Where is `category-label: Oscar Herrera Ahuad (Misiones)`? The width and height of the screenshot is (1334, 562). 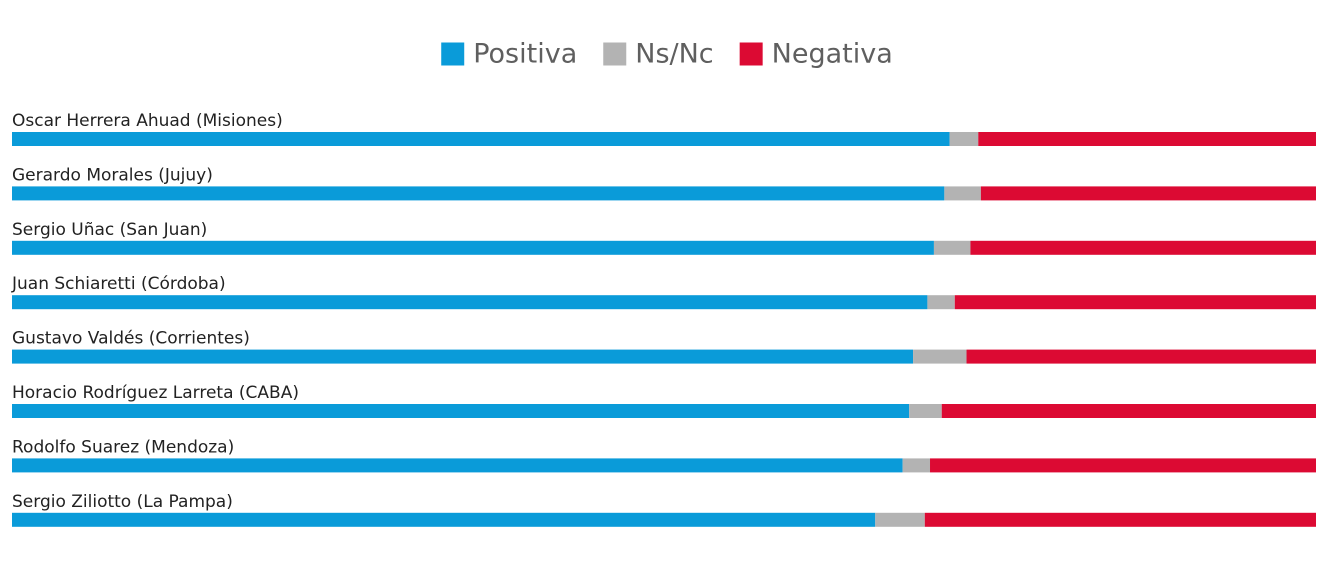
category-label: Oscar Herrera Ahuad (Misiones) is located at coordinates (147, 121).